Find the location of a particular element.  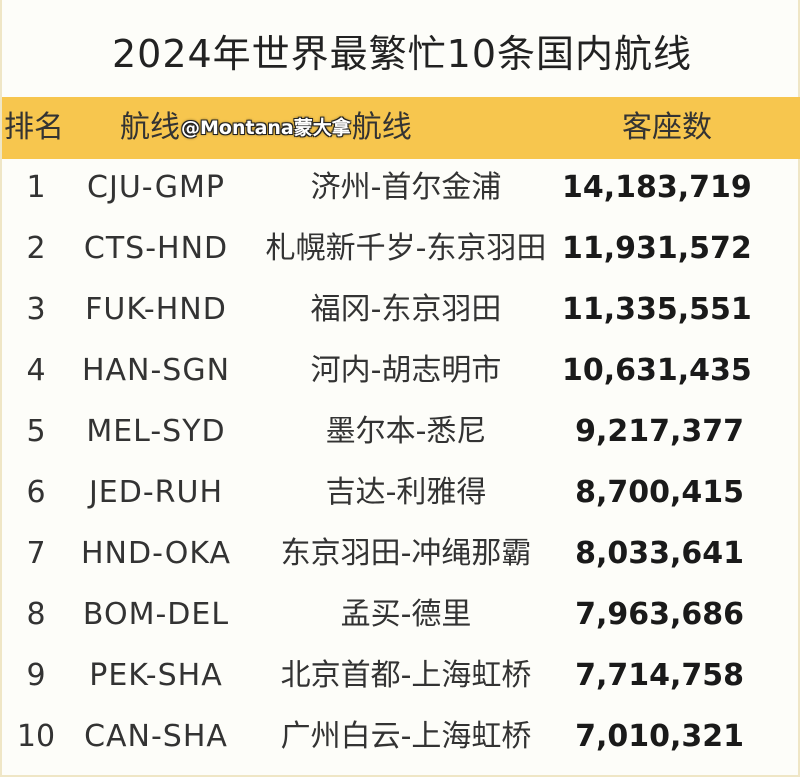

table-row: 6 JED-RUH 吉达-利雅得 8,700,415 is located at coordinates (401, 494).